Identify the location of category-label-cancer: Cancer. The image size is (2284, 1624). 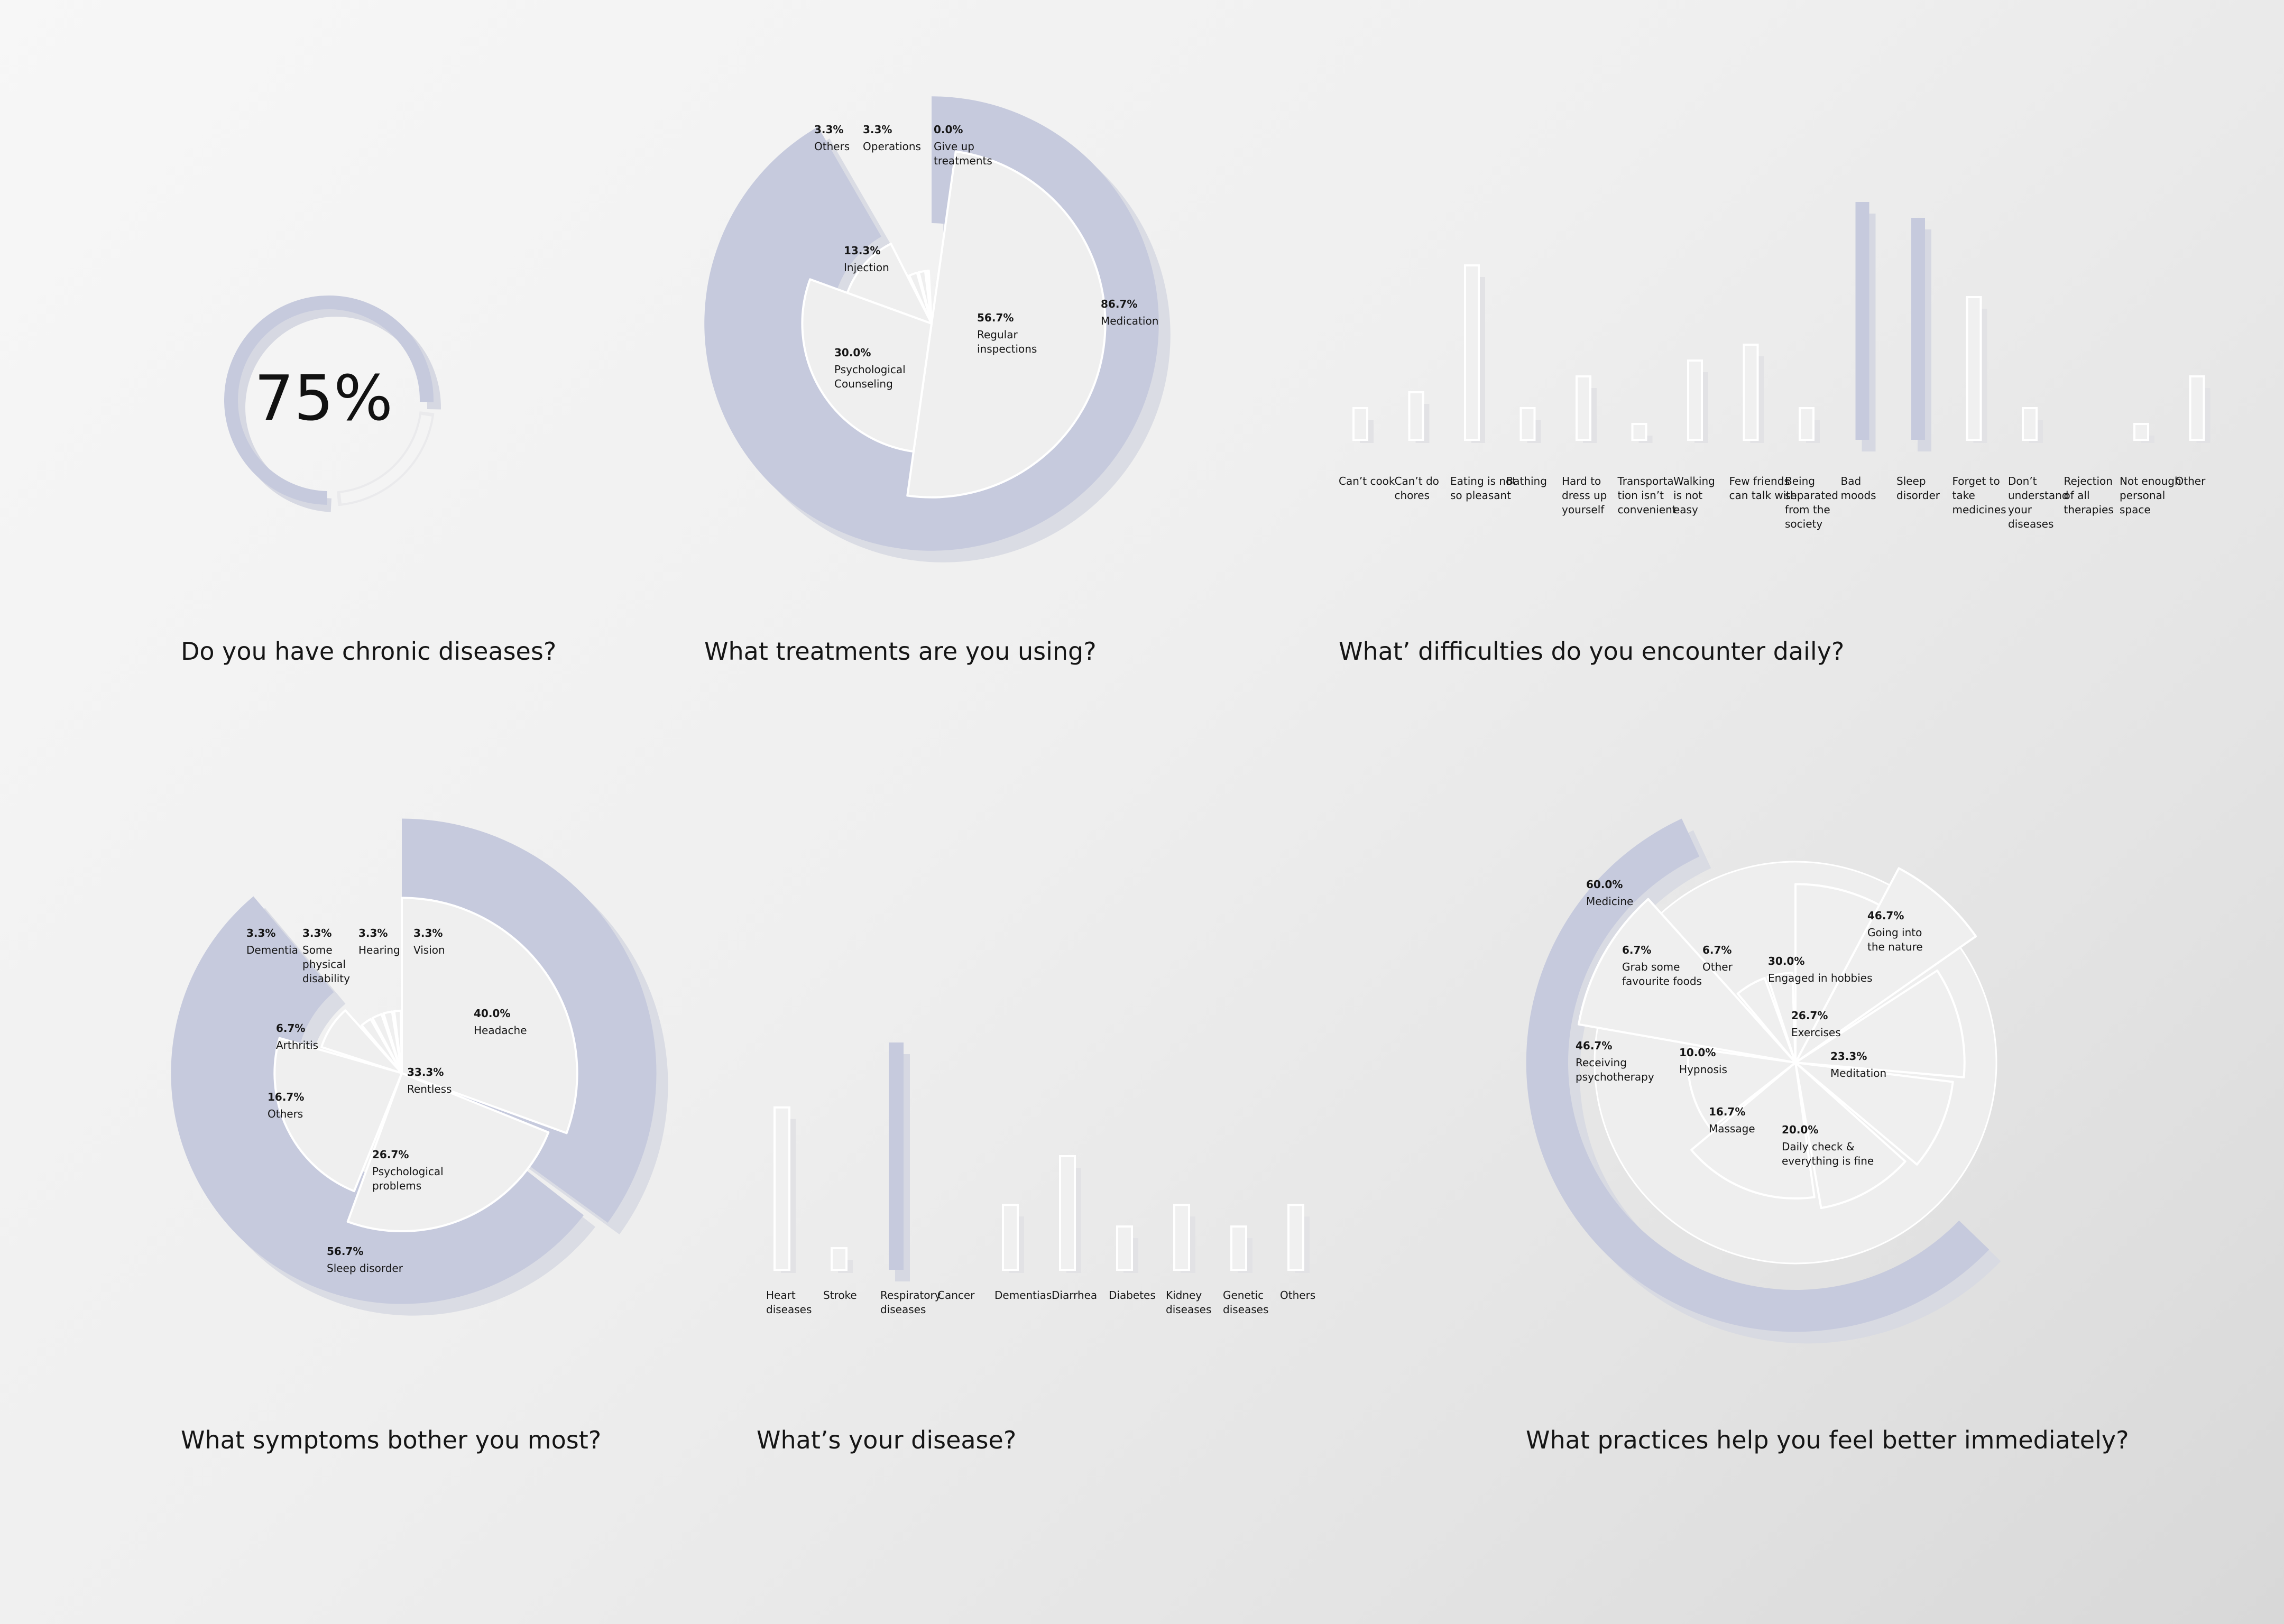
(956, 1295).